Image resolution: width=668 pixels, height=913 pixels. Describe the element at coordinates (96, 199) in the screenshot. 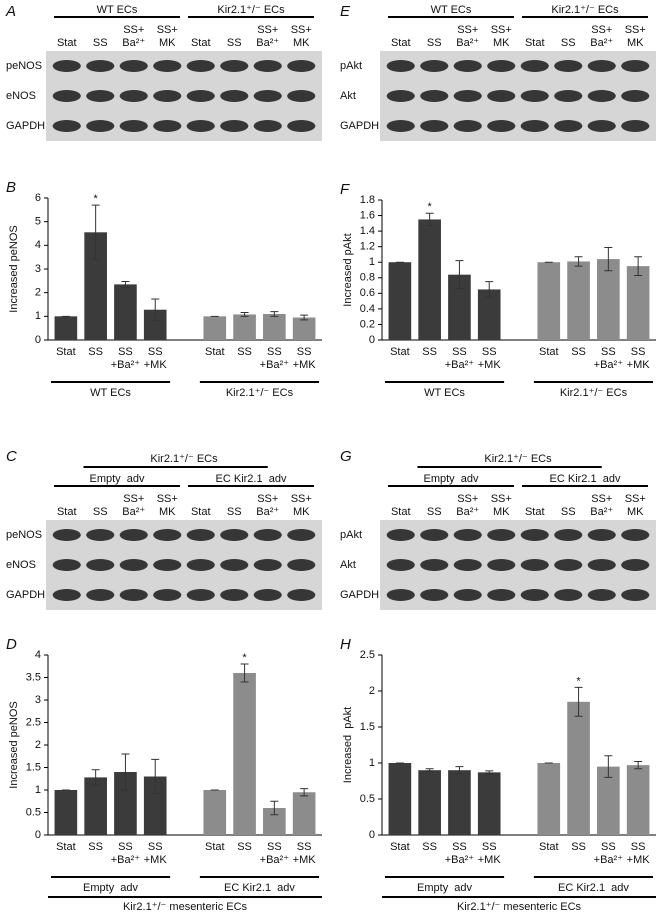

I see `annotation: *` at that location.